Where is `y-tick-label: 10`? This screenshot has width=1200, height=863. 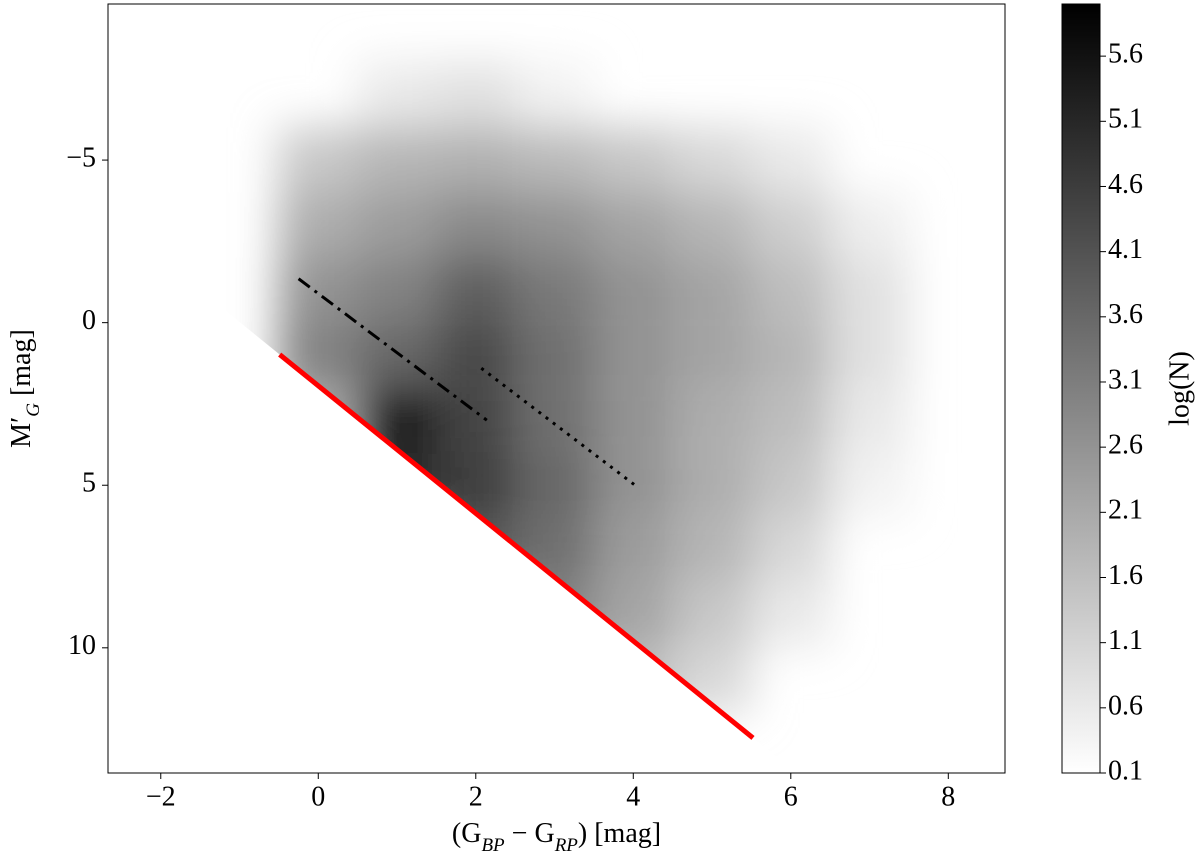
y-tick-label: 10 is located at coordinates (82, 645).